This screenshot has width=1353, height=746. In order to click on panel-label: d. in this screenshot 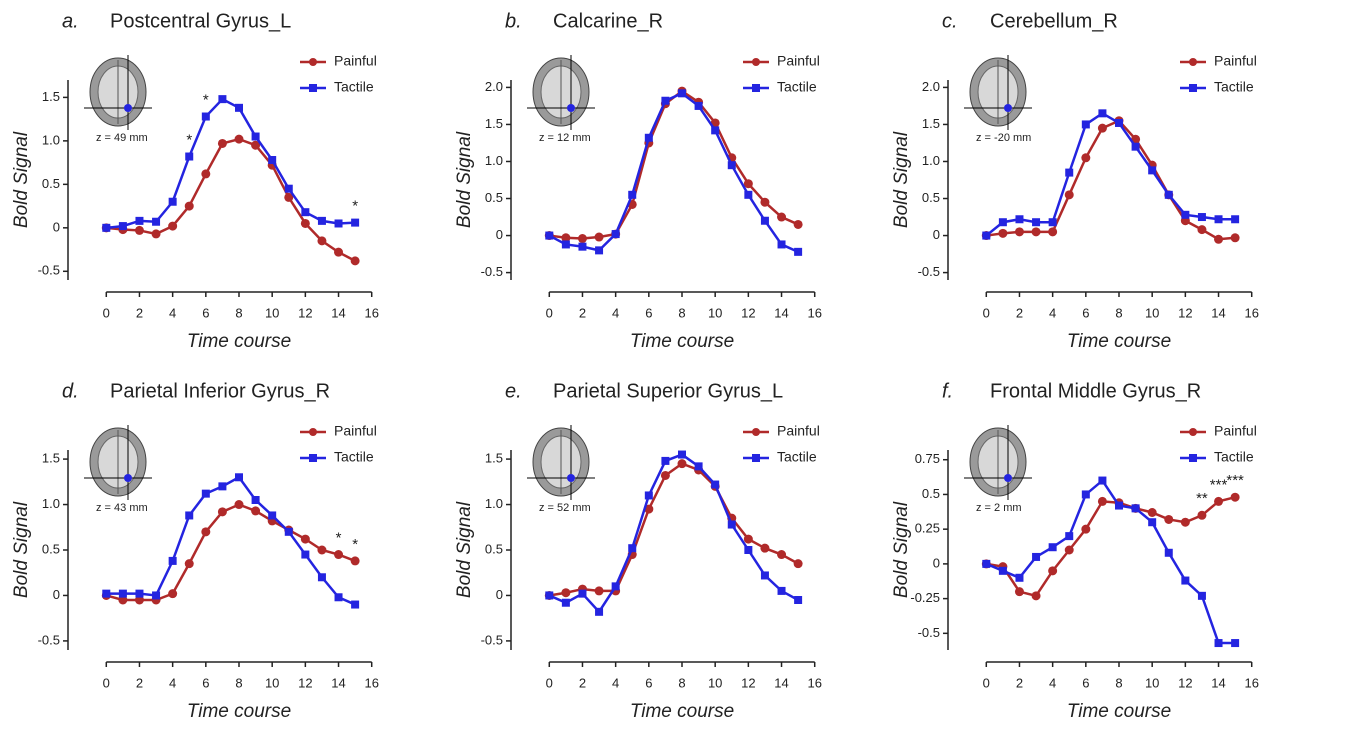, I will do `click(70, 391)`.